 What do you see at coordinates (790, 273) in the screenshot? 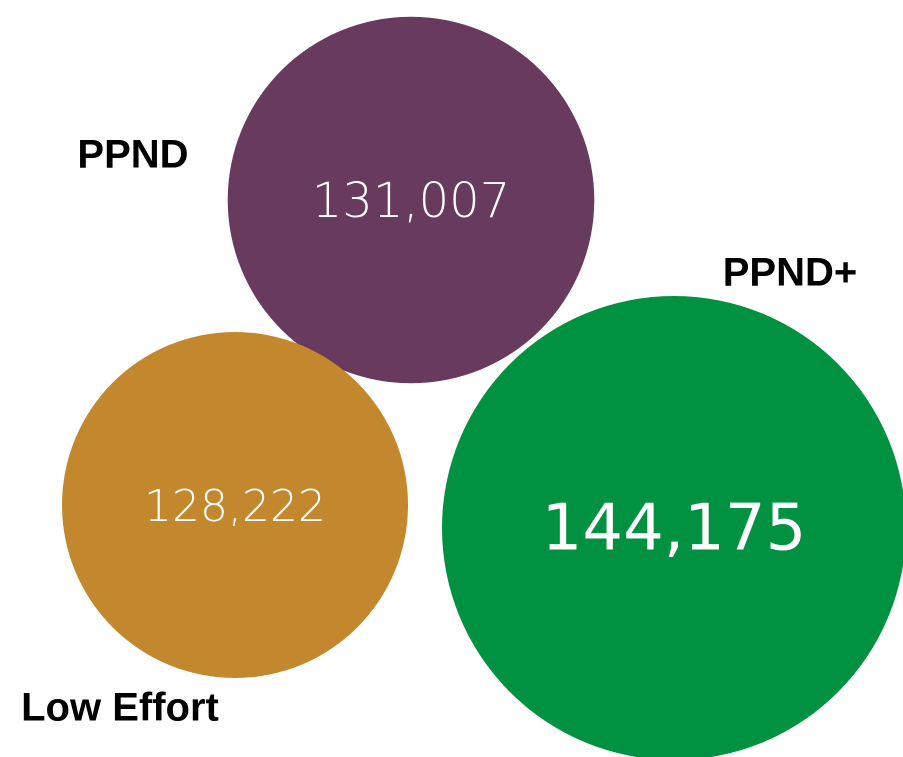
I see `category-label: PPND+` at bounding box center [790, 273].